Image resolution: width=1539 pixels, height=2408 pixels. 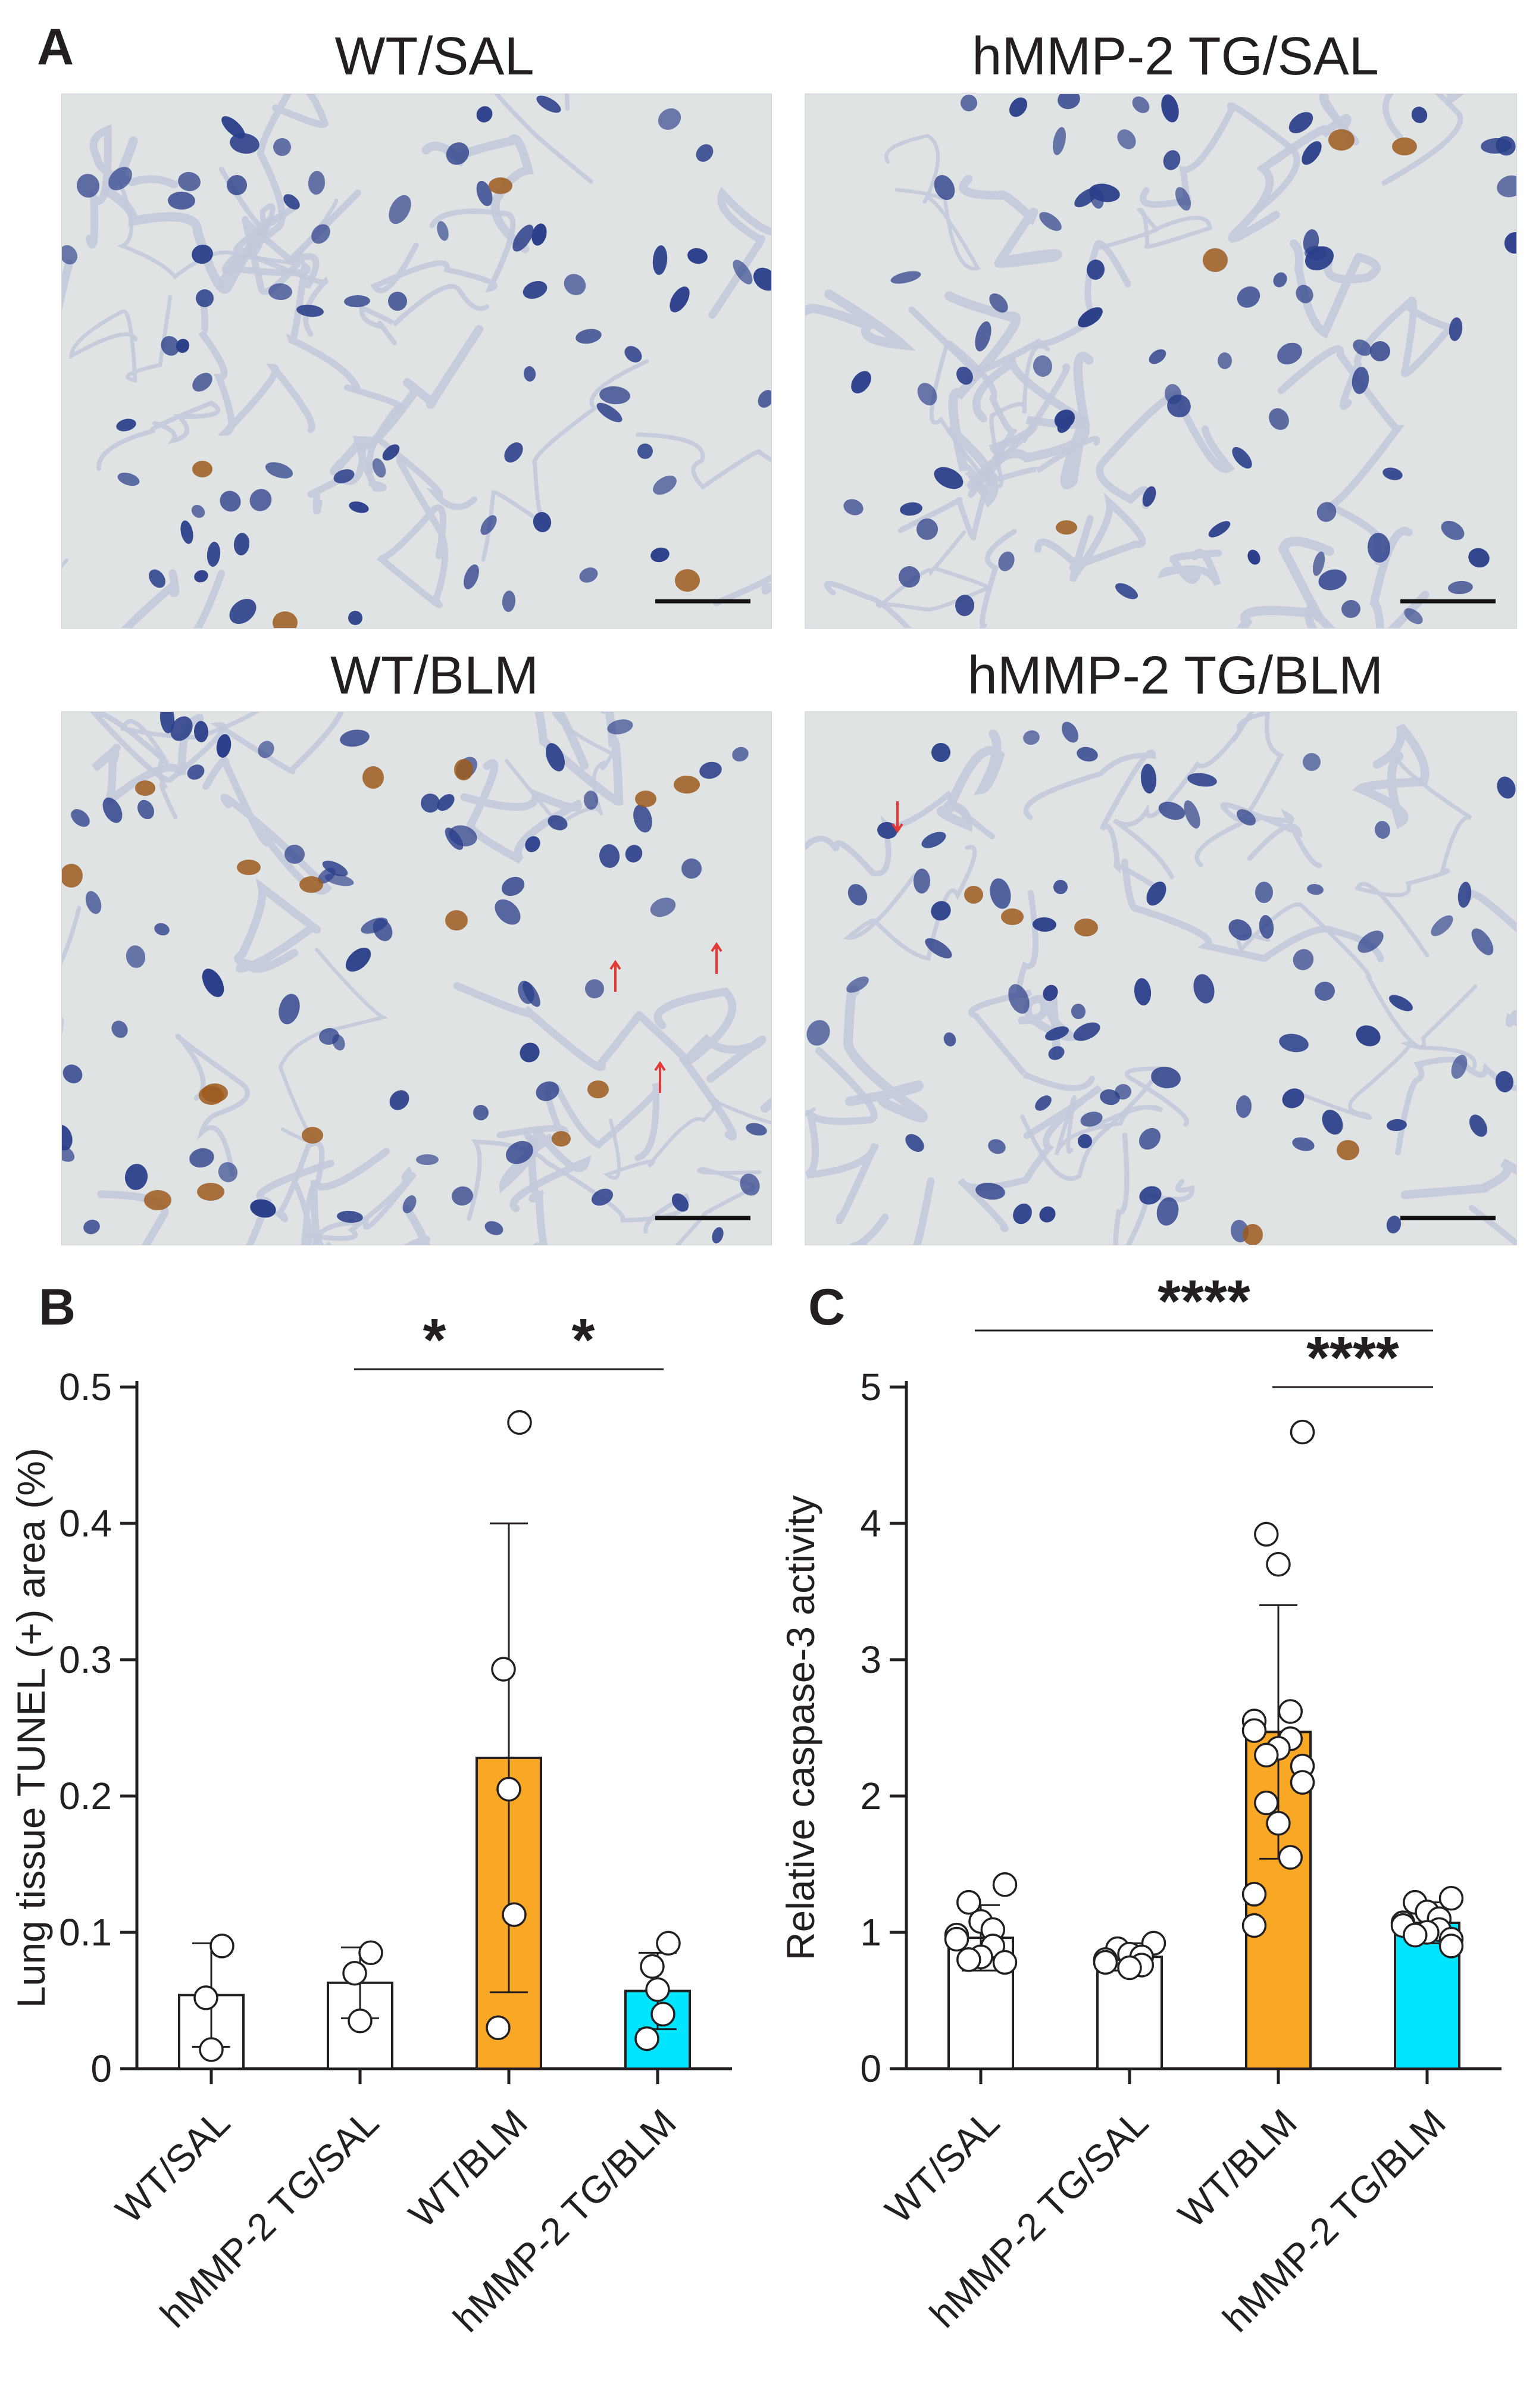 What do you see at coordinates (85, 1523) in the screenshot?
I see `y-tick-label: 0.4` at bounding box center [85, 1523].